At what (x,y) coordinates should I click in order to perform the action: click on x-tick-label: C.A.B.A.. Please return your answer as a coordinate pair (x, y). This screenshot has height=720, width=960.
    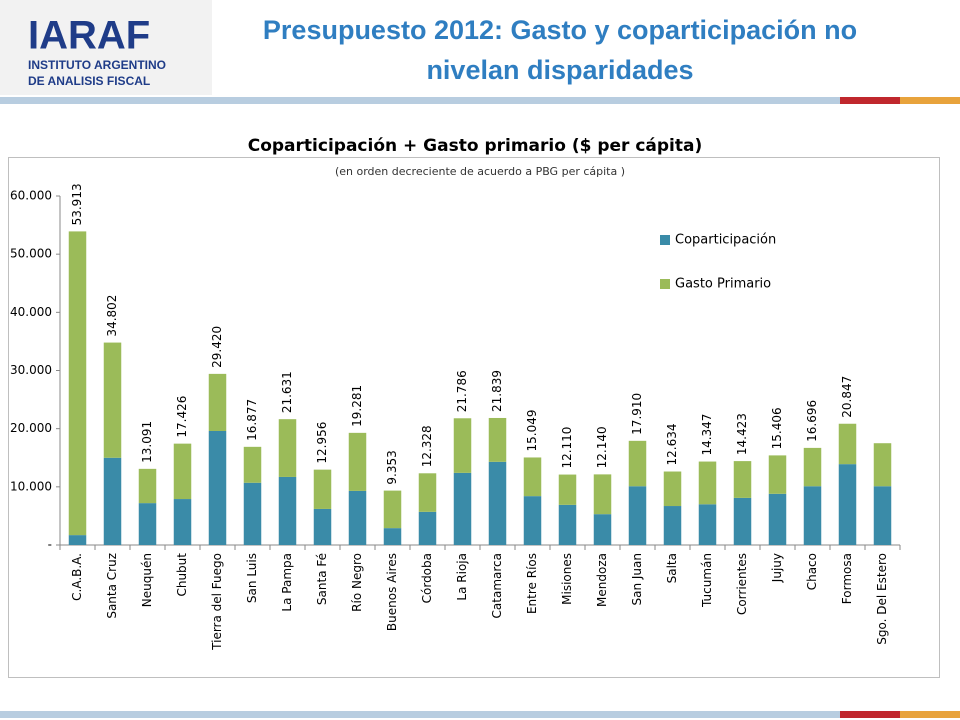
    Looking at the image, I should click on (77, 577).